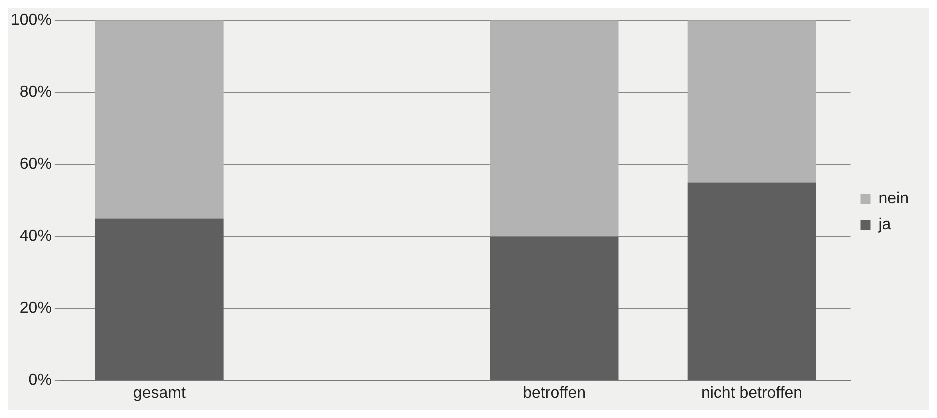  What do you see at coordinates (554, 393) in the screenshot?
I see `x-tick-label: betroffen` at bounding box center [554, 393].